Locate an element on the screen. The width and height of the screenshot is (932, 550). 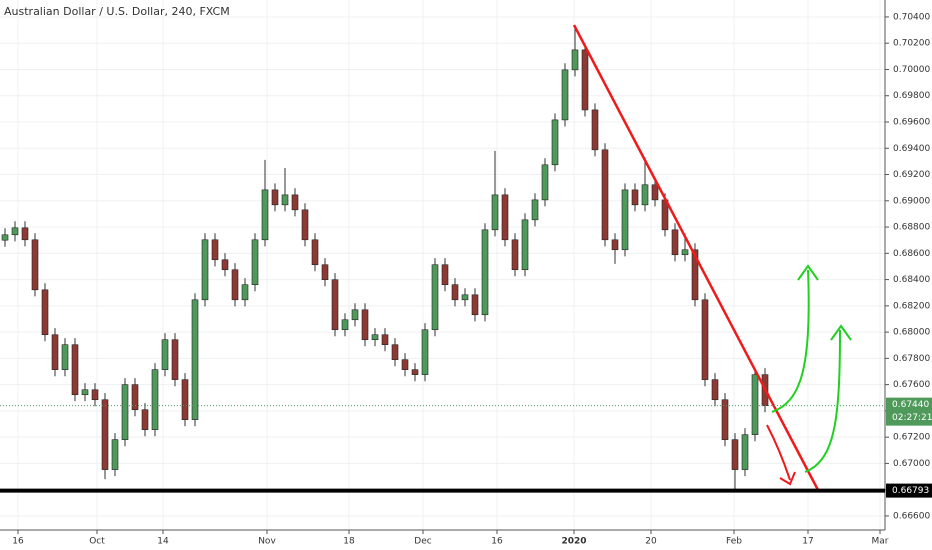
y-tick-label: 0.67000 is located at coordinates (911, 464).